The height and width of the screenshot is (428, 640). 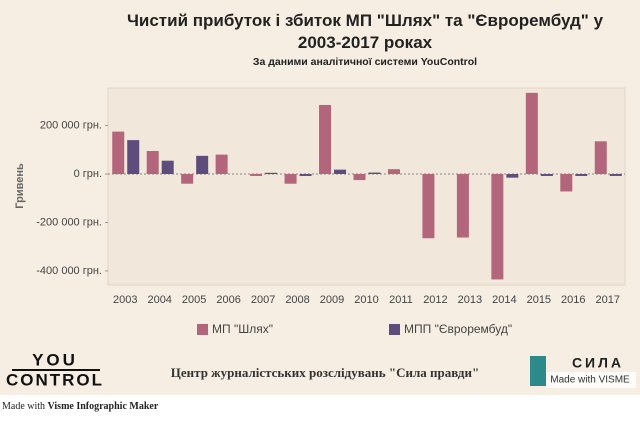 What do you see at coordinates (228, 300) in the screenshot?
I see `x-tick-label: 2006` at bounding box center [228, 300].